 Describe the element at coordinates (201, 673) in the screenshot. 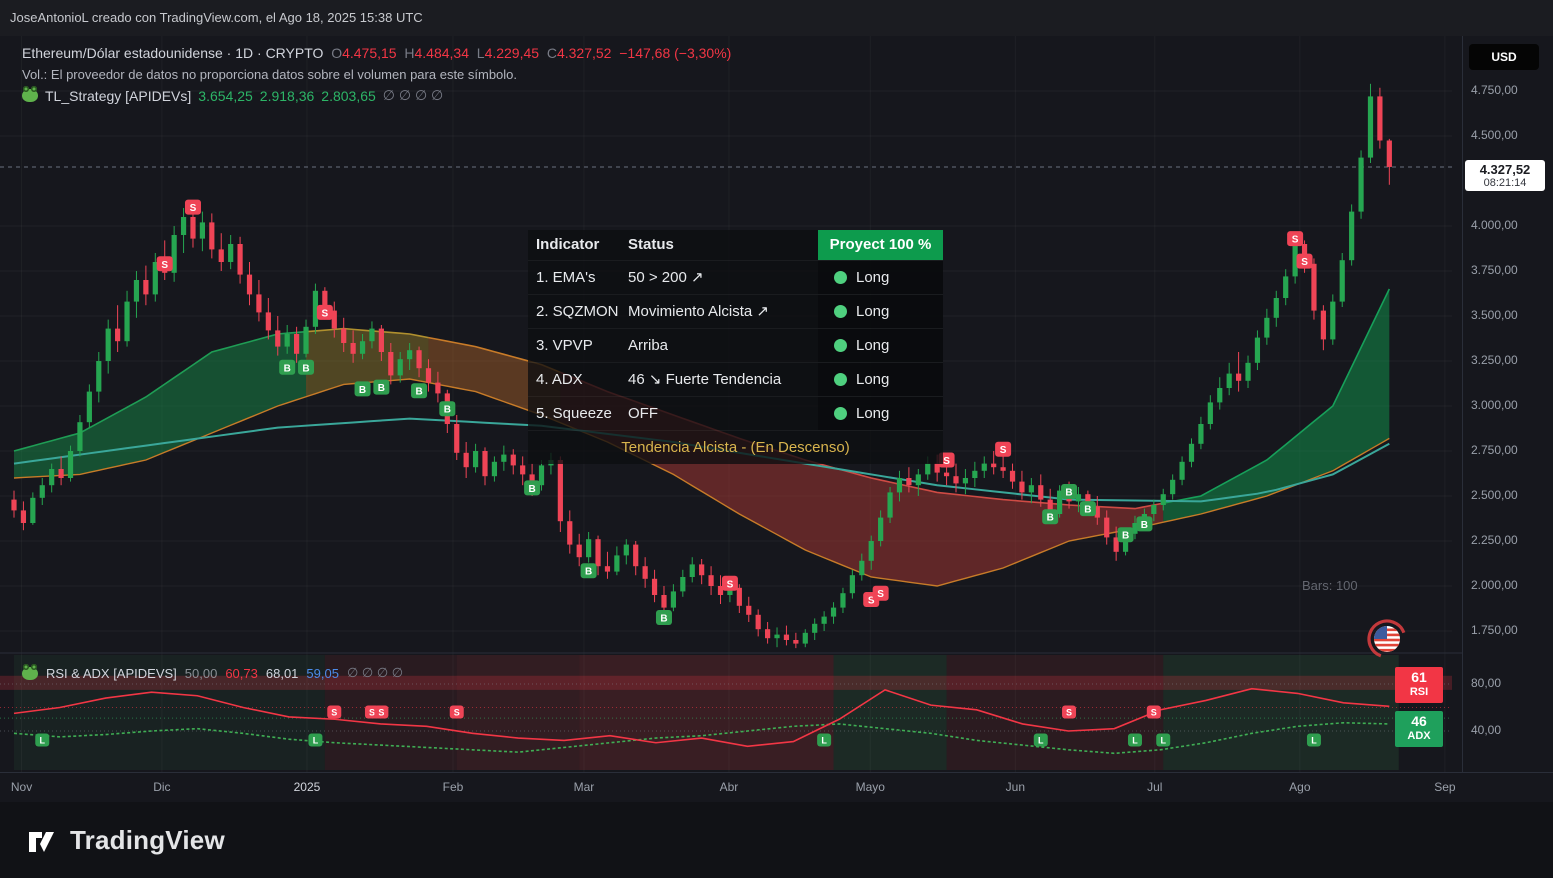

I see `rsi-legend-value-1: 50,00` at that location.